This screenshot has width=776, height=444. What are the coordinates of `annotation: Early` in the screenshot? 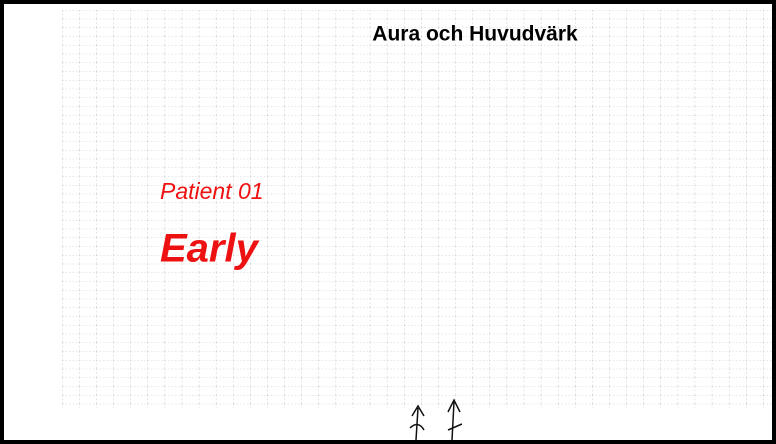 It's located at (210, 249).